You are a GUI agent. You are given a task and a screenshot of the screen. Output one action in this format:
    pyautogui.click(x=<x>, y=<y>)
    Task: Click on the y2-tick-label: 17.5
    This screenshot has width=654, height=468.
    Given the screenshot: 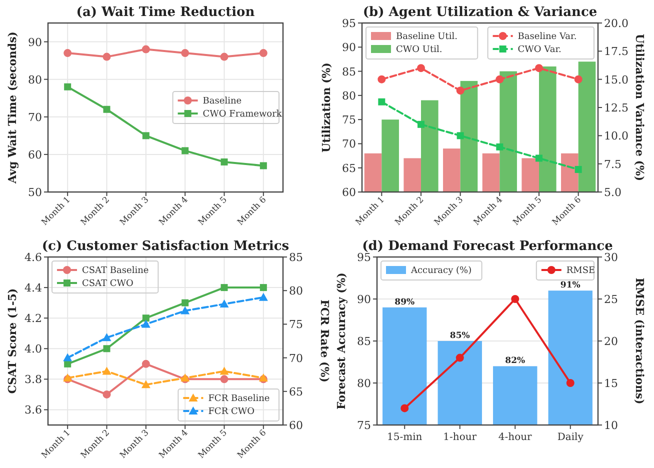 What is the action you would take?
    pyautogui.click(x=616, y=51)
    